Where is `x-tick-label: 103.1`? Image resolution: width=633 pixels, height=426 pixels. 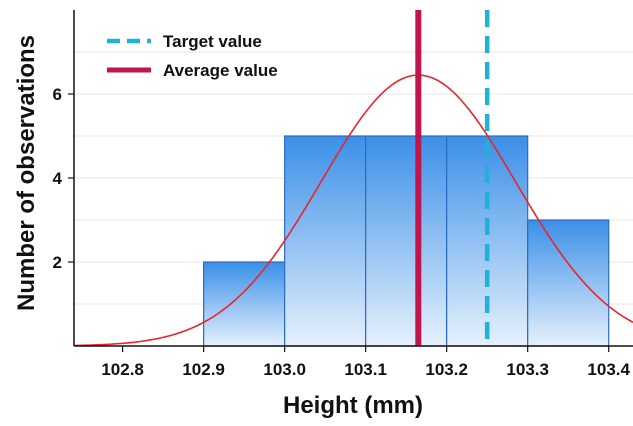
x-tick-label: 103.1 is located at coordinates (365, 369).